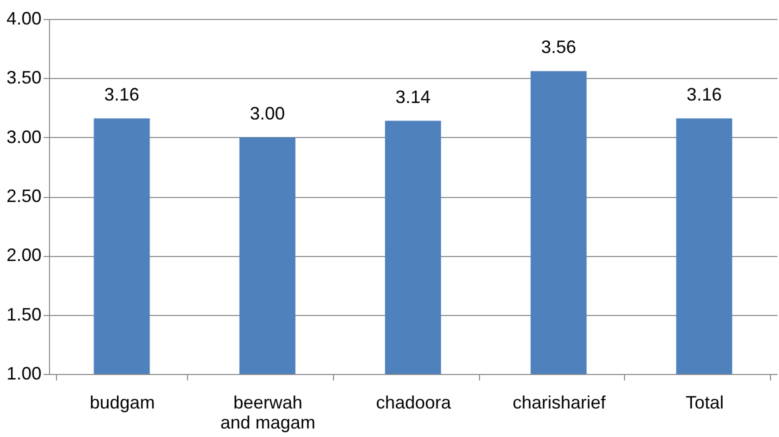 Image resolution: width=779 pixels, height=437 pixels. What do you see at coordinates (413, 96) in the screenshot?
I see `data-label: 3.14` at bounding box center [413, 96].